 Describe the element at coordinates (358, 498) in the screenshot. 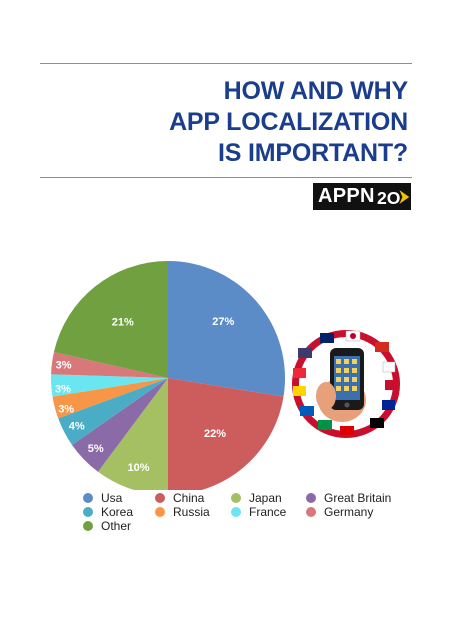

I see `legend-label: Great Britain` at that location.